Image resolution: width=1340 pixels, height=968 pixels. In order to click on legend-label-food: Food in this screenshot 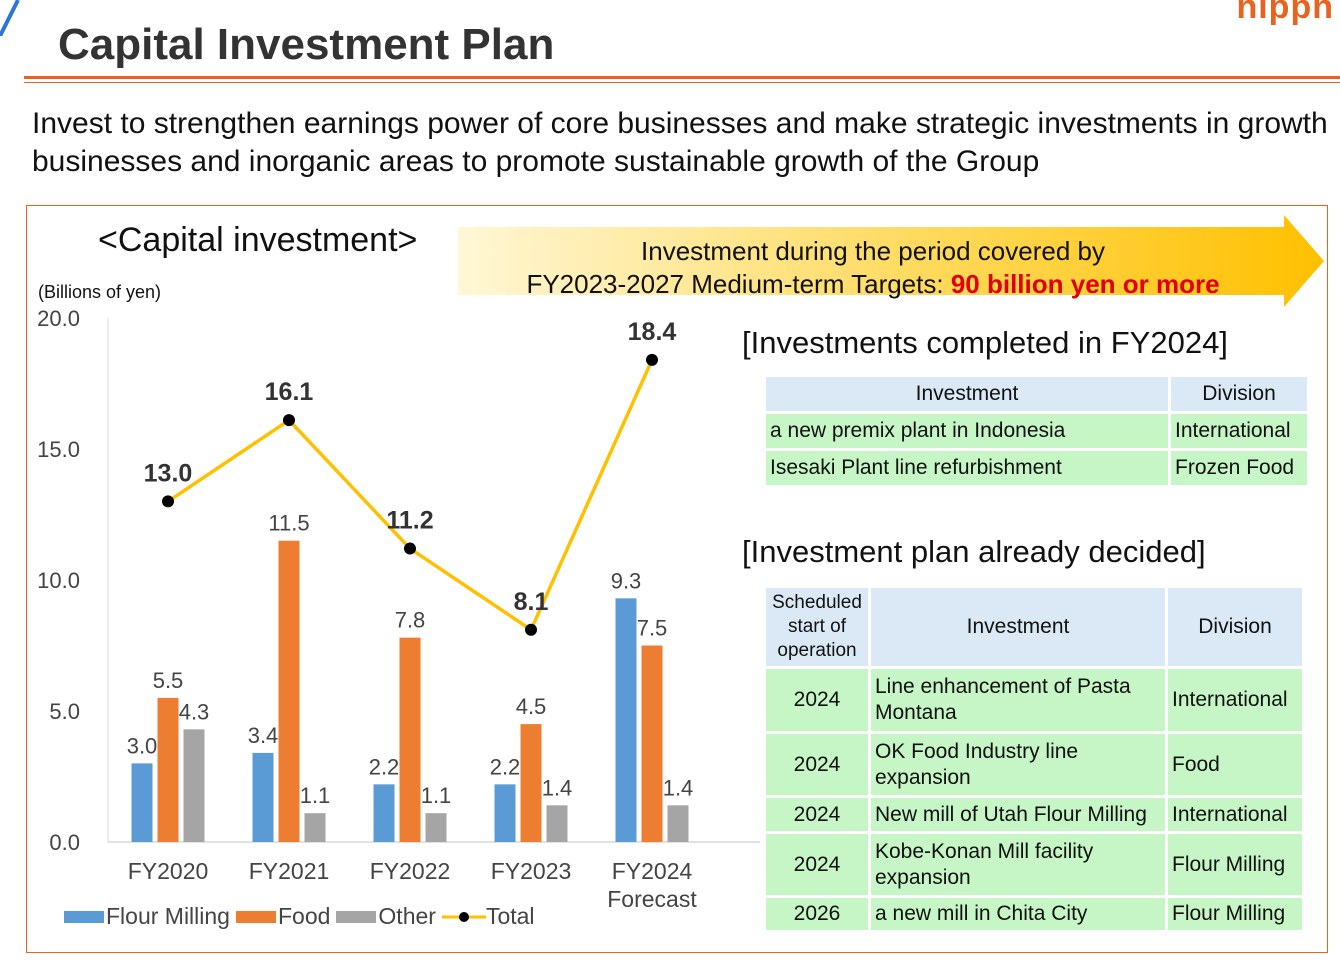, I will do `click(304, 916)`.